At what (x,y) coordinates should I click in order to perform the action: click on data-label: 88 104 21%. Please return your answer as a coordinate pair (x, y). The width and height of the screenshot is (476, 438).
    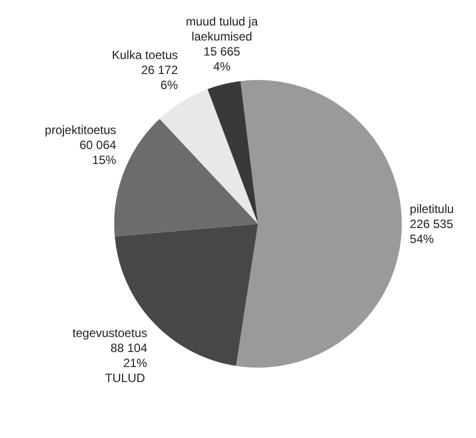
    Looking at the image, I should click on (129, 355).